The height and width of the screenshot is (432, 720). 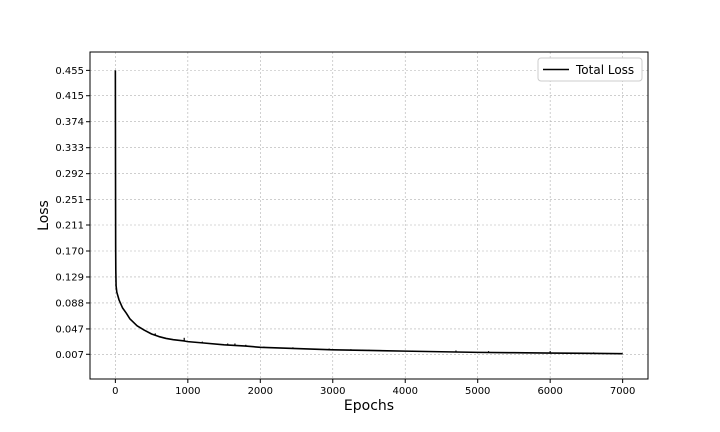 What do you see at coordinates (332, 391) in the screenshot?
I see `x-tick-label: 3000` at bounding box center [332, 391].